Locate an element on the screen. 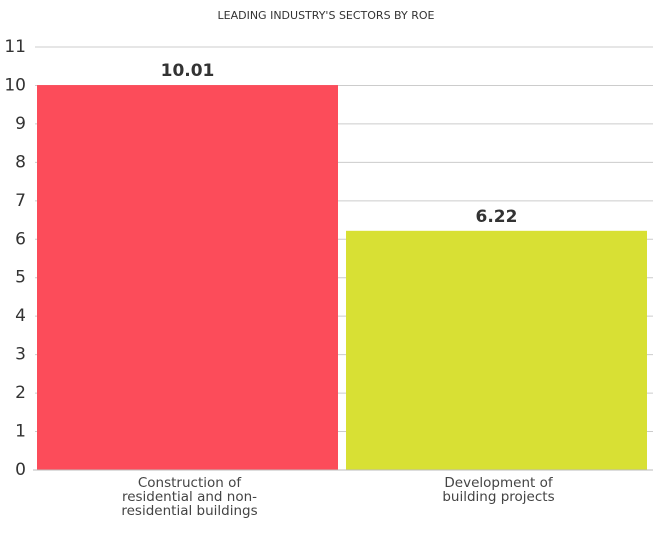 The width and height of the screenshot is (653, 546). y-tick-label: 7 is located at coordinates (20, 201).